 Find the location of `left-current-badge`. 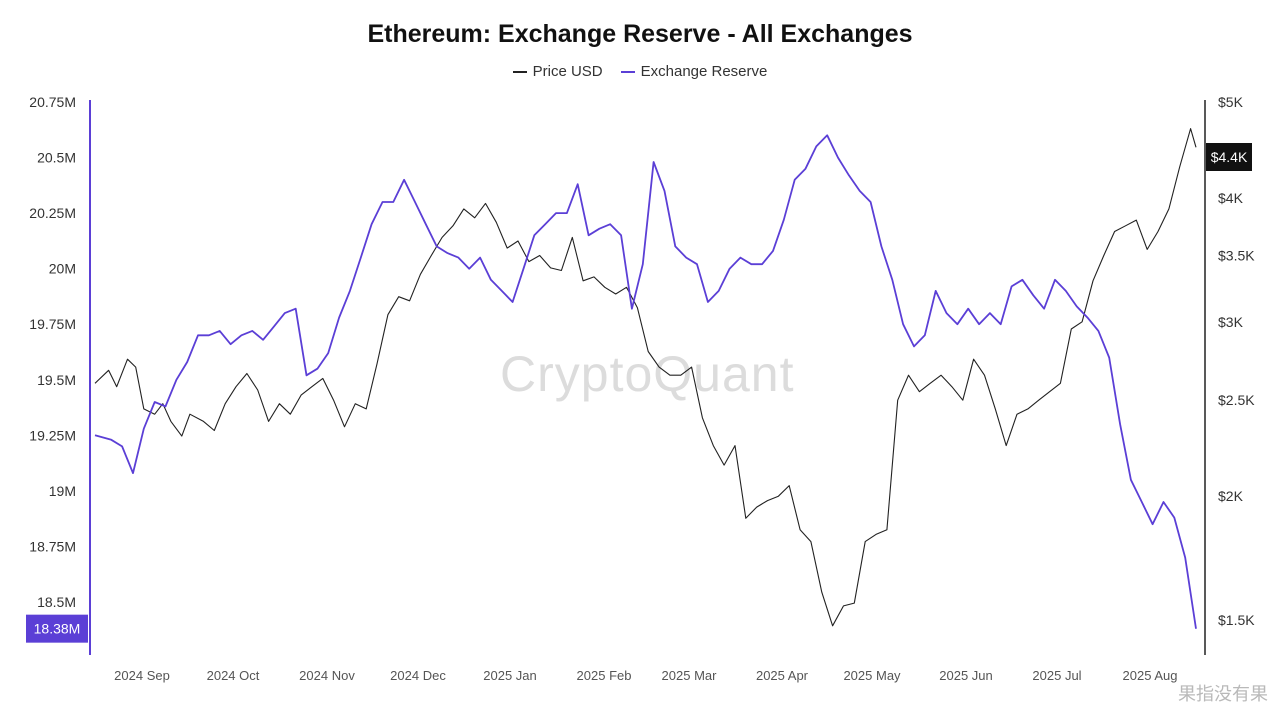

left-current-badge is located at coordinates (57, 628).